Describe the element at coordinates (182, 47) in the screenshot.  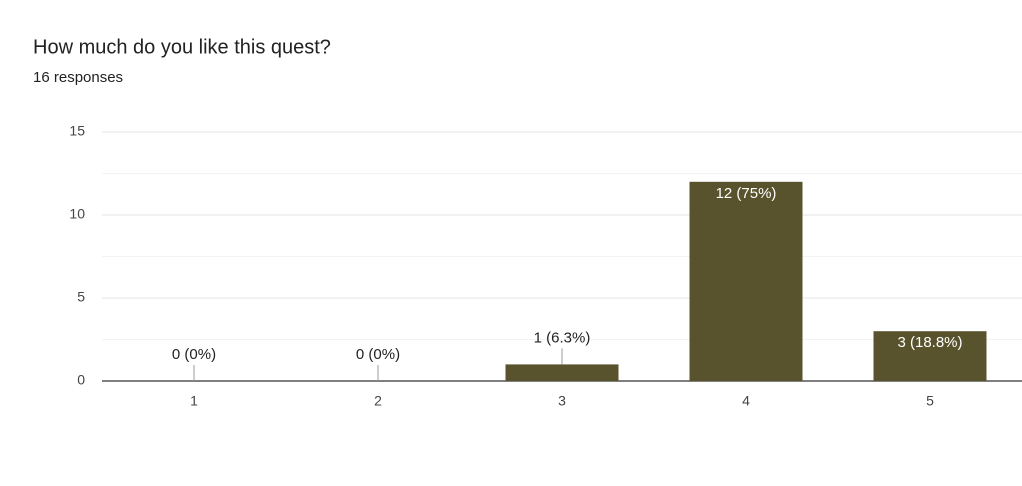
I see `chart-title: How much do you like this quest?` at that location.